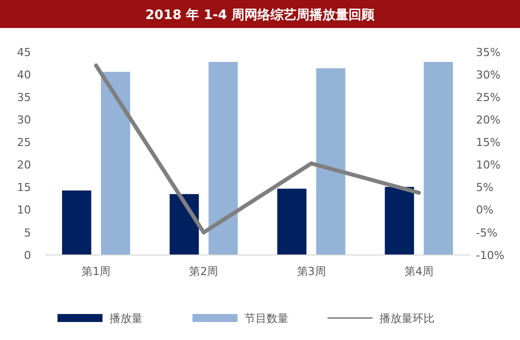  What do you see at coordinates (485, 187) in the screenshot?
I see `y2-tick-label: 5%` at bounding box center [485, 187].